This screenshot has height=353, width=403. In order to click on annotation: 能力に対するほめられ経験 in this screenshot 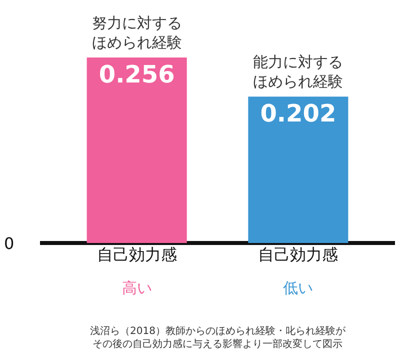, I will do `click(298, 71)`.